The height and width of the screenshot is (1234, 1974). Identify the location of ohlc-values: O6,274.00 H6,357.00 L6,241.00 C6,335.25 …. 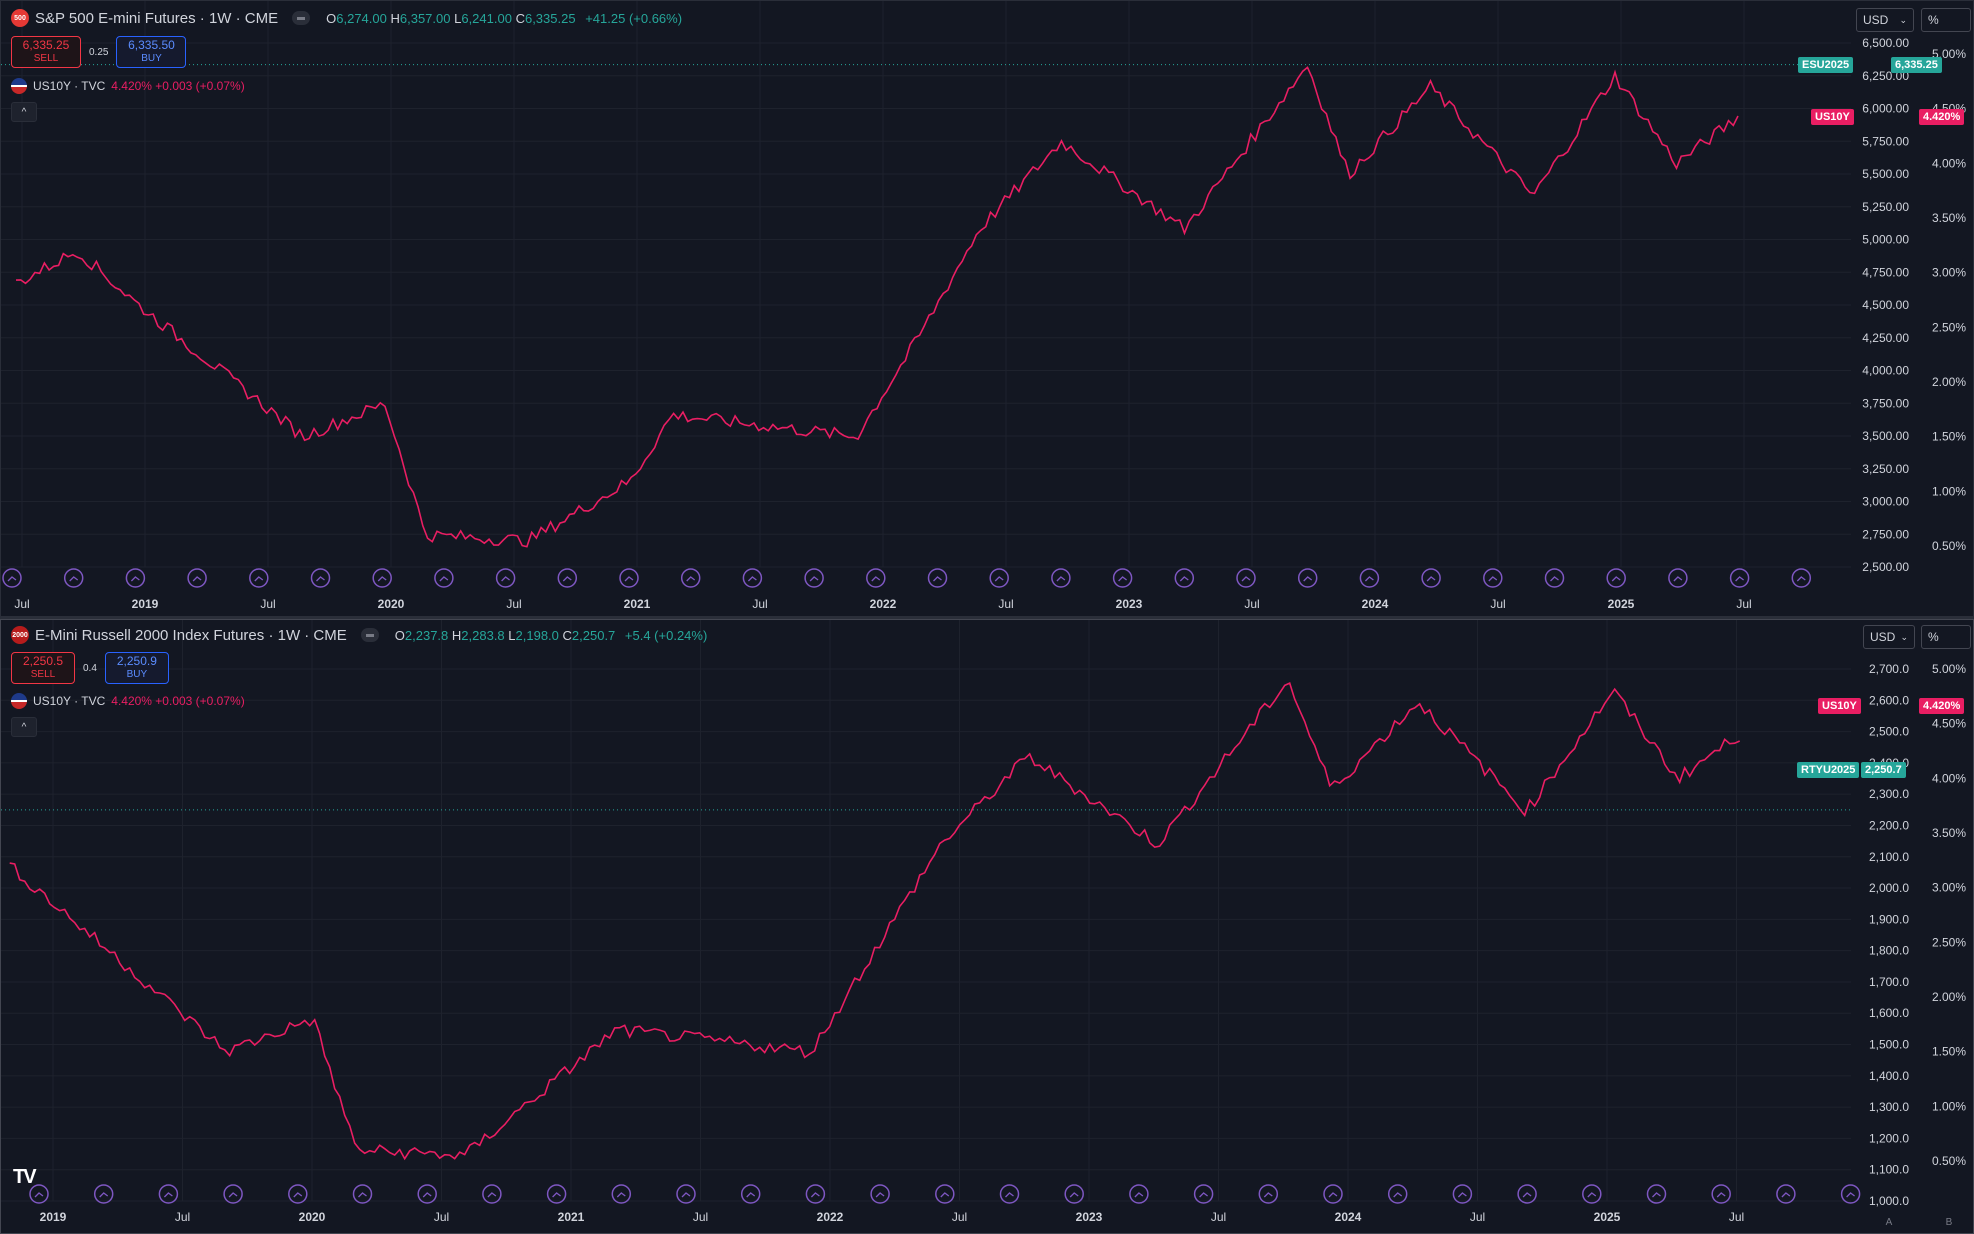
(504, 18).